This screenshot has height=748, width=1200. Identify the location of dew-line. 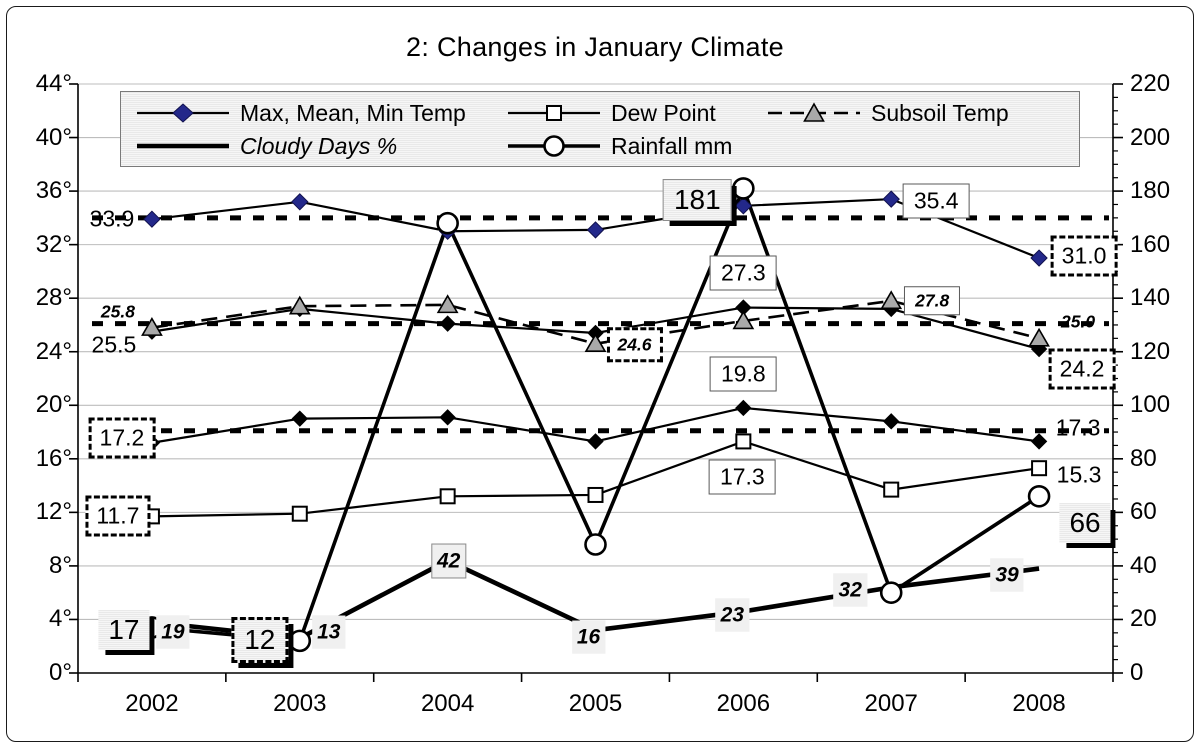
(595, 479).